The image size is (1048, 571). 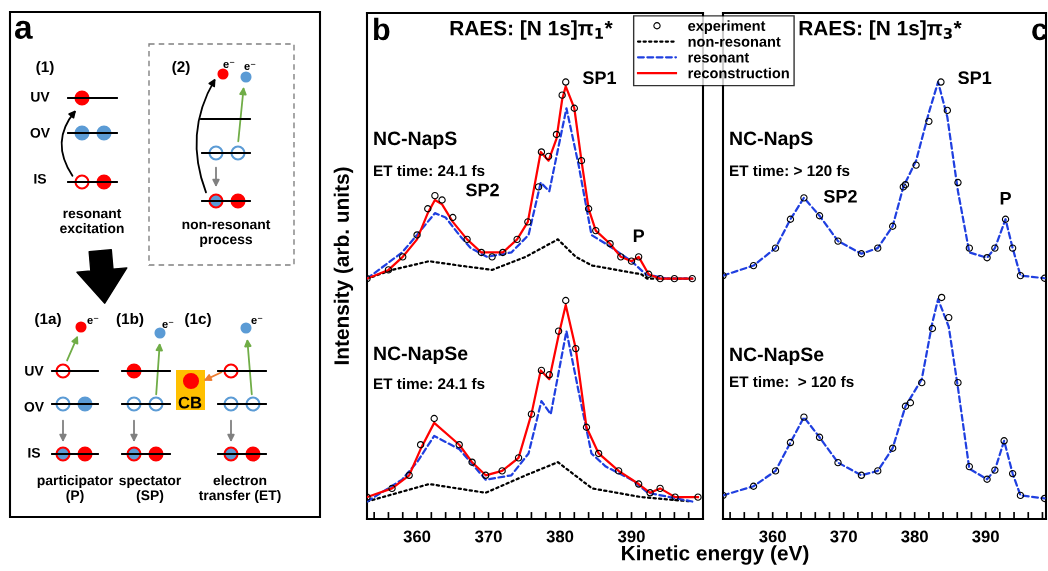 I want to click on x-axis-title: Kinetic energy (eV), so click(x=715, y=555).